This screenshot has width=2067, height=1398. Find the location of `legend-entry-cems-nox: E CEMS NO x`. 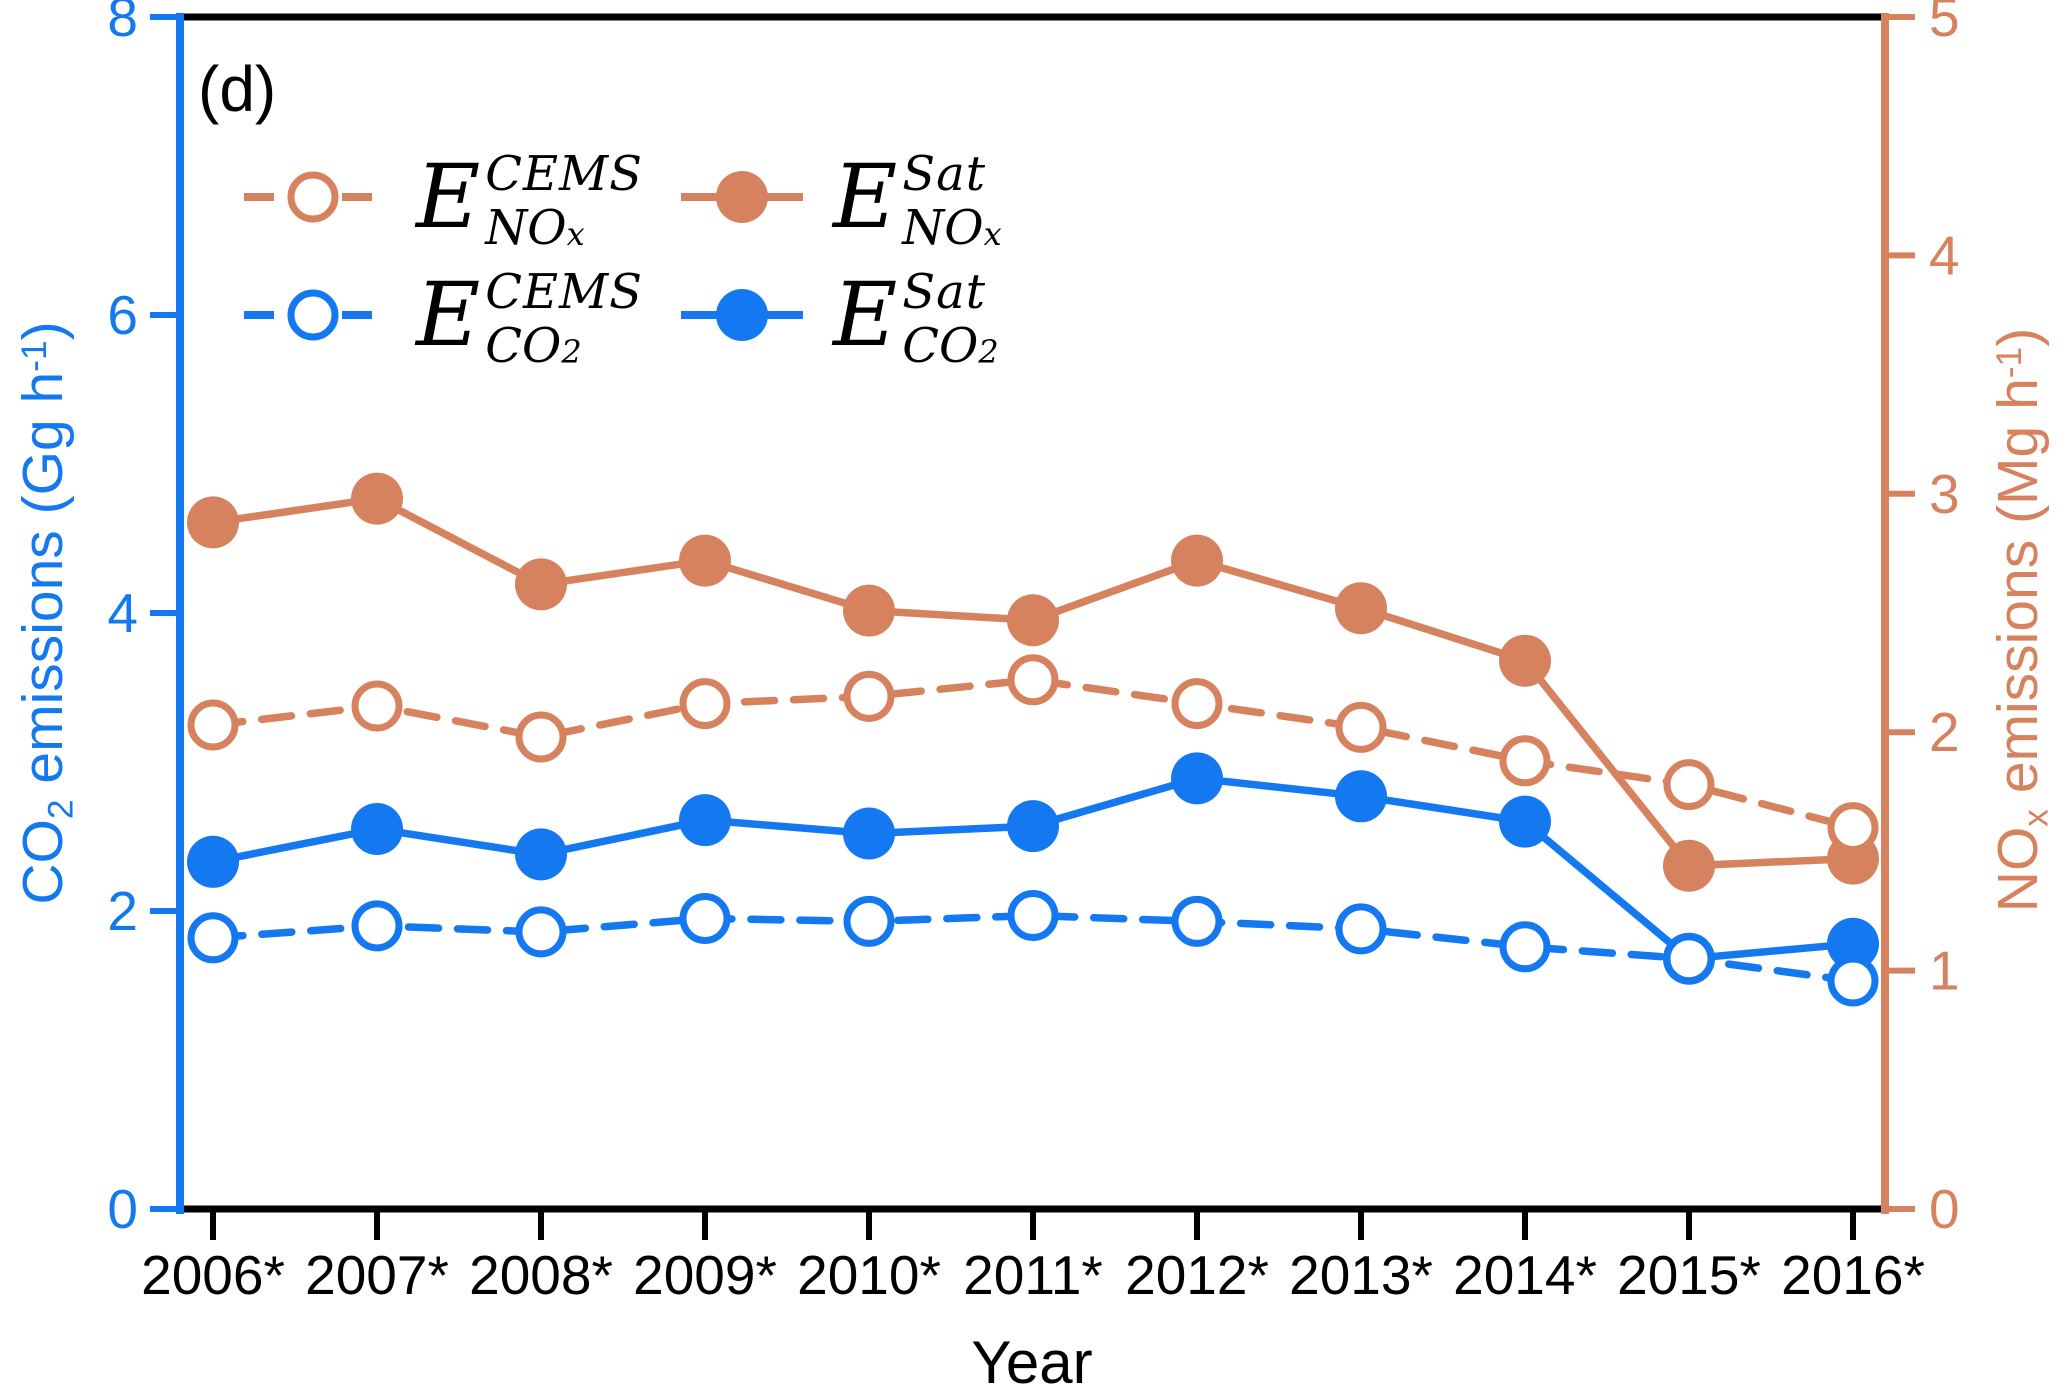

legend-entry-cems-nox: E CEMS NO x is located at coordinates (442, 200).